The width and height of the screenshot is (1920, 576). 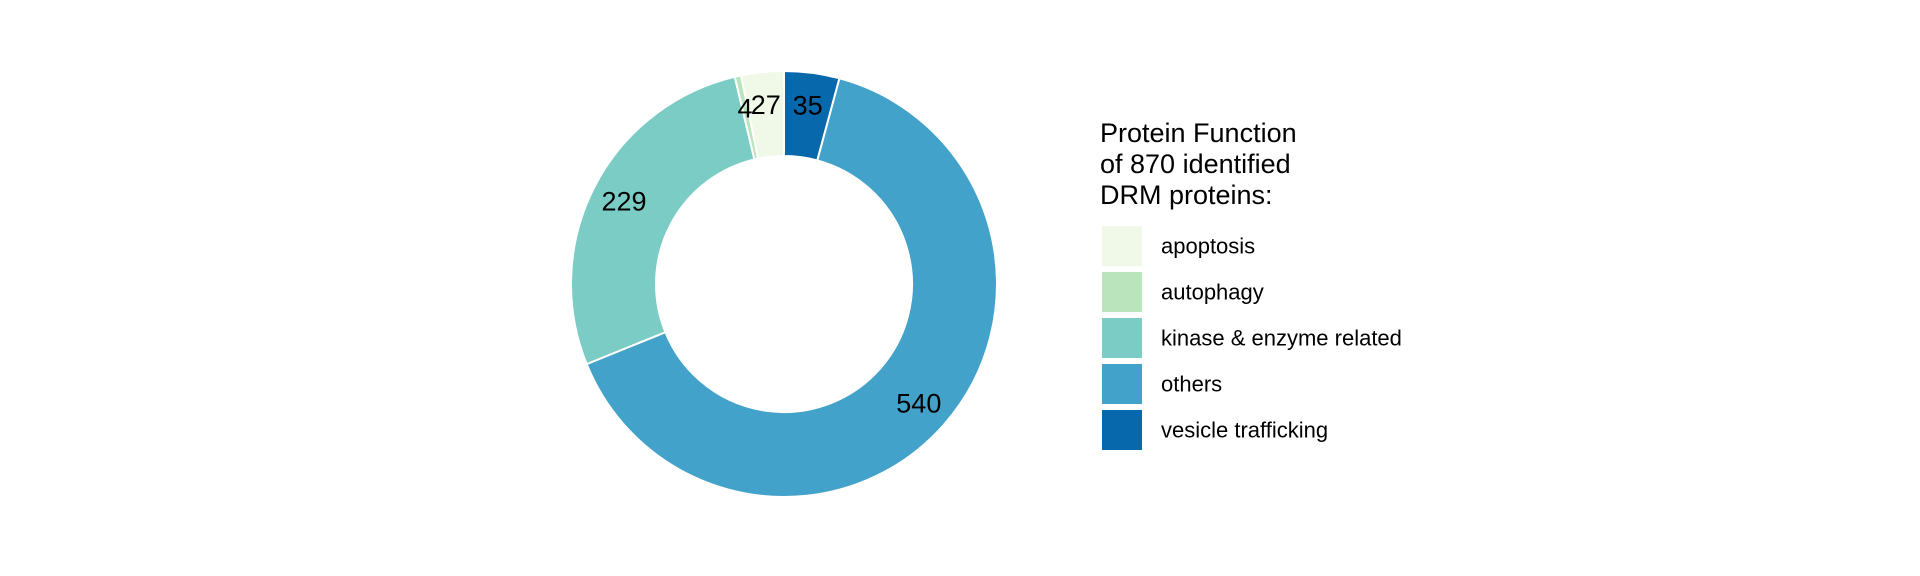 I want to click on legend-key-others, so click(x=1122, y=384).